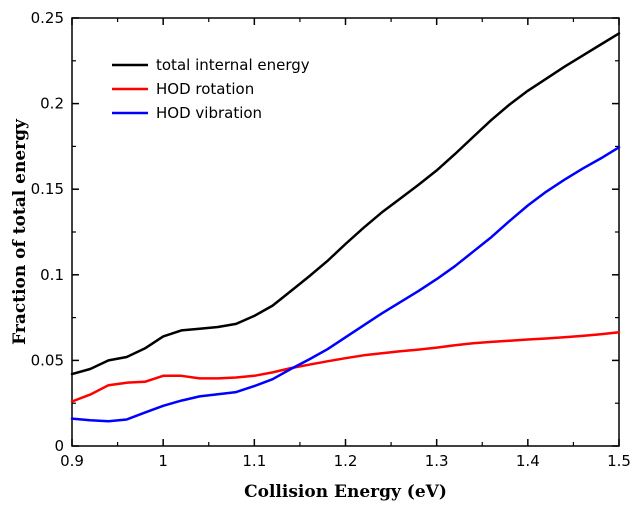  I want to click on y-tick-label: 0.2, so click(52, 104).